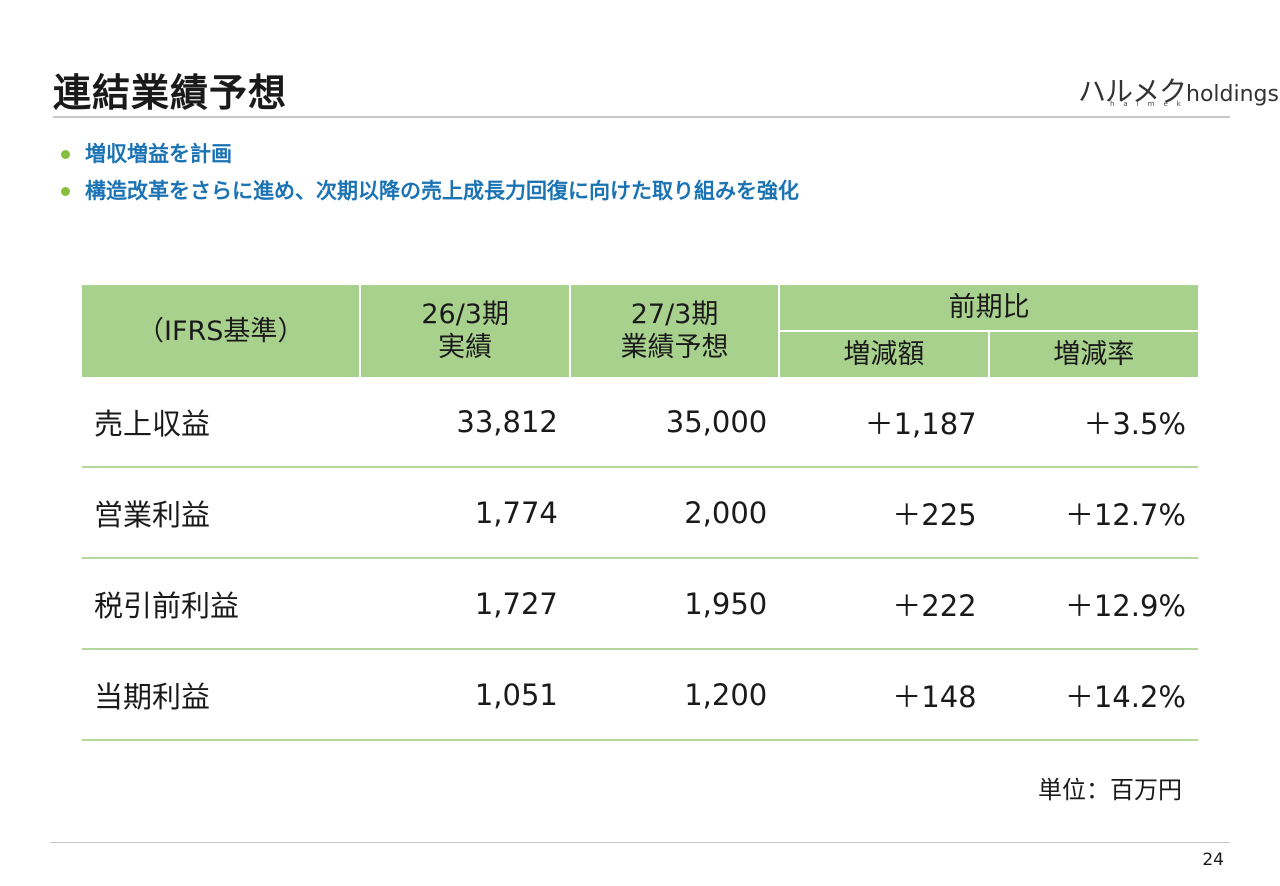 Image resolution: width=1280 pixels, height=886 pixels. Describe the element at coordinates (1093, 513) in the screenshot. I see `cell-rate: ＋12.7%` at that location.